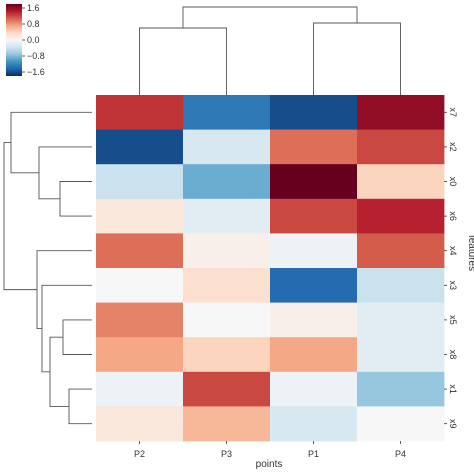 The width and height of the screenshot is (474, 474). What do you see at coordinates (453, 286) in the screenshot?
I see `y-tick-label: x3` at bounding box center [453, 286].